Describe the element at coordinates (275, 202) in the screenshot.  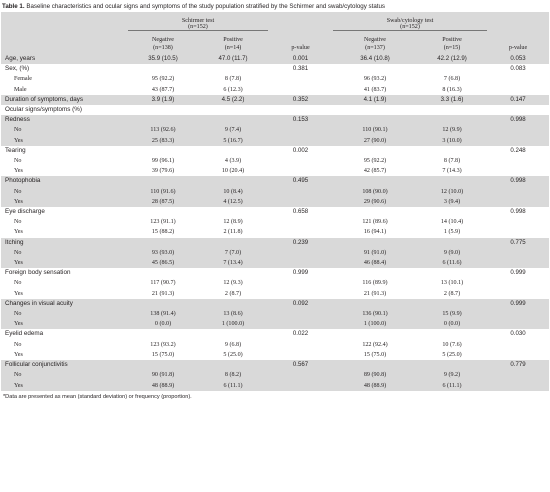
I see `table-row: Yes 28 (87.5) 4 (12.5) 29 (90.6) 3 (9.4)` at that location.